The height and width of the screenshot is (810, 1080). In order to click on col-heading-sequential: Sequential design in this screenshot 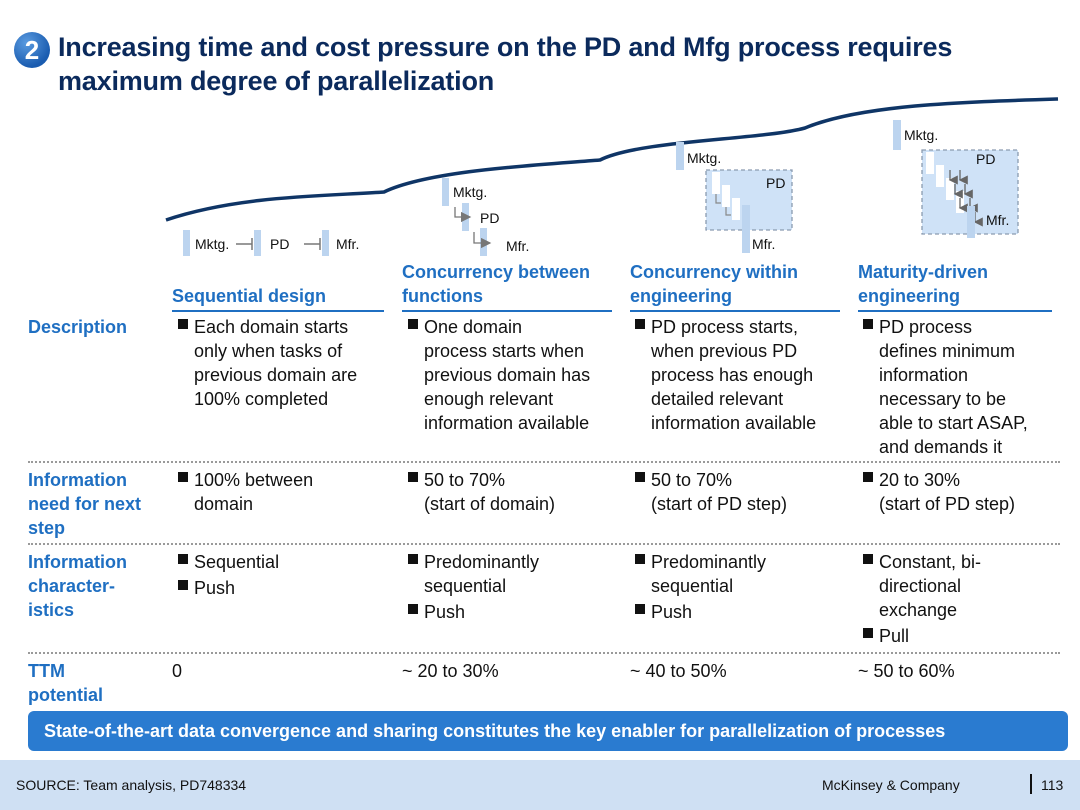, I will do `click(249, 296)`.